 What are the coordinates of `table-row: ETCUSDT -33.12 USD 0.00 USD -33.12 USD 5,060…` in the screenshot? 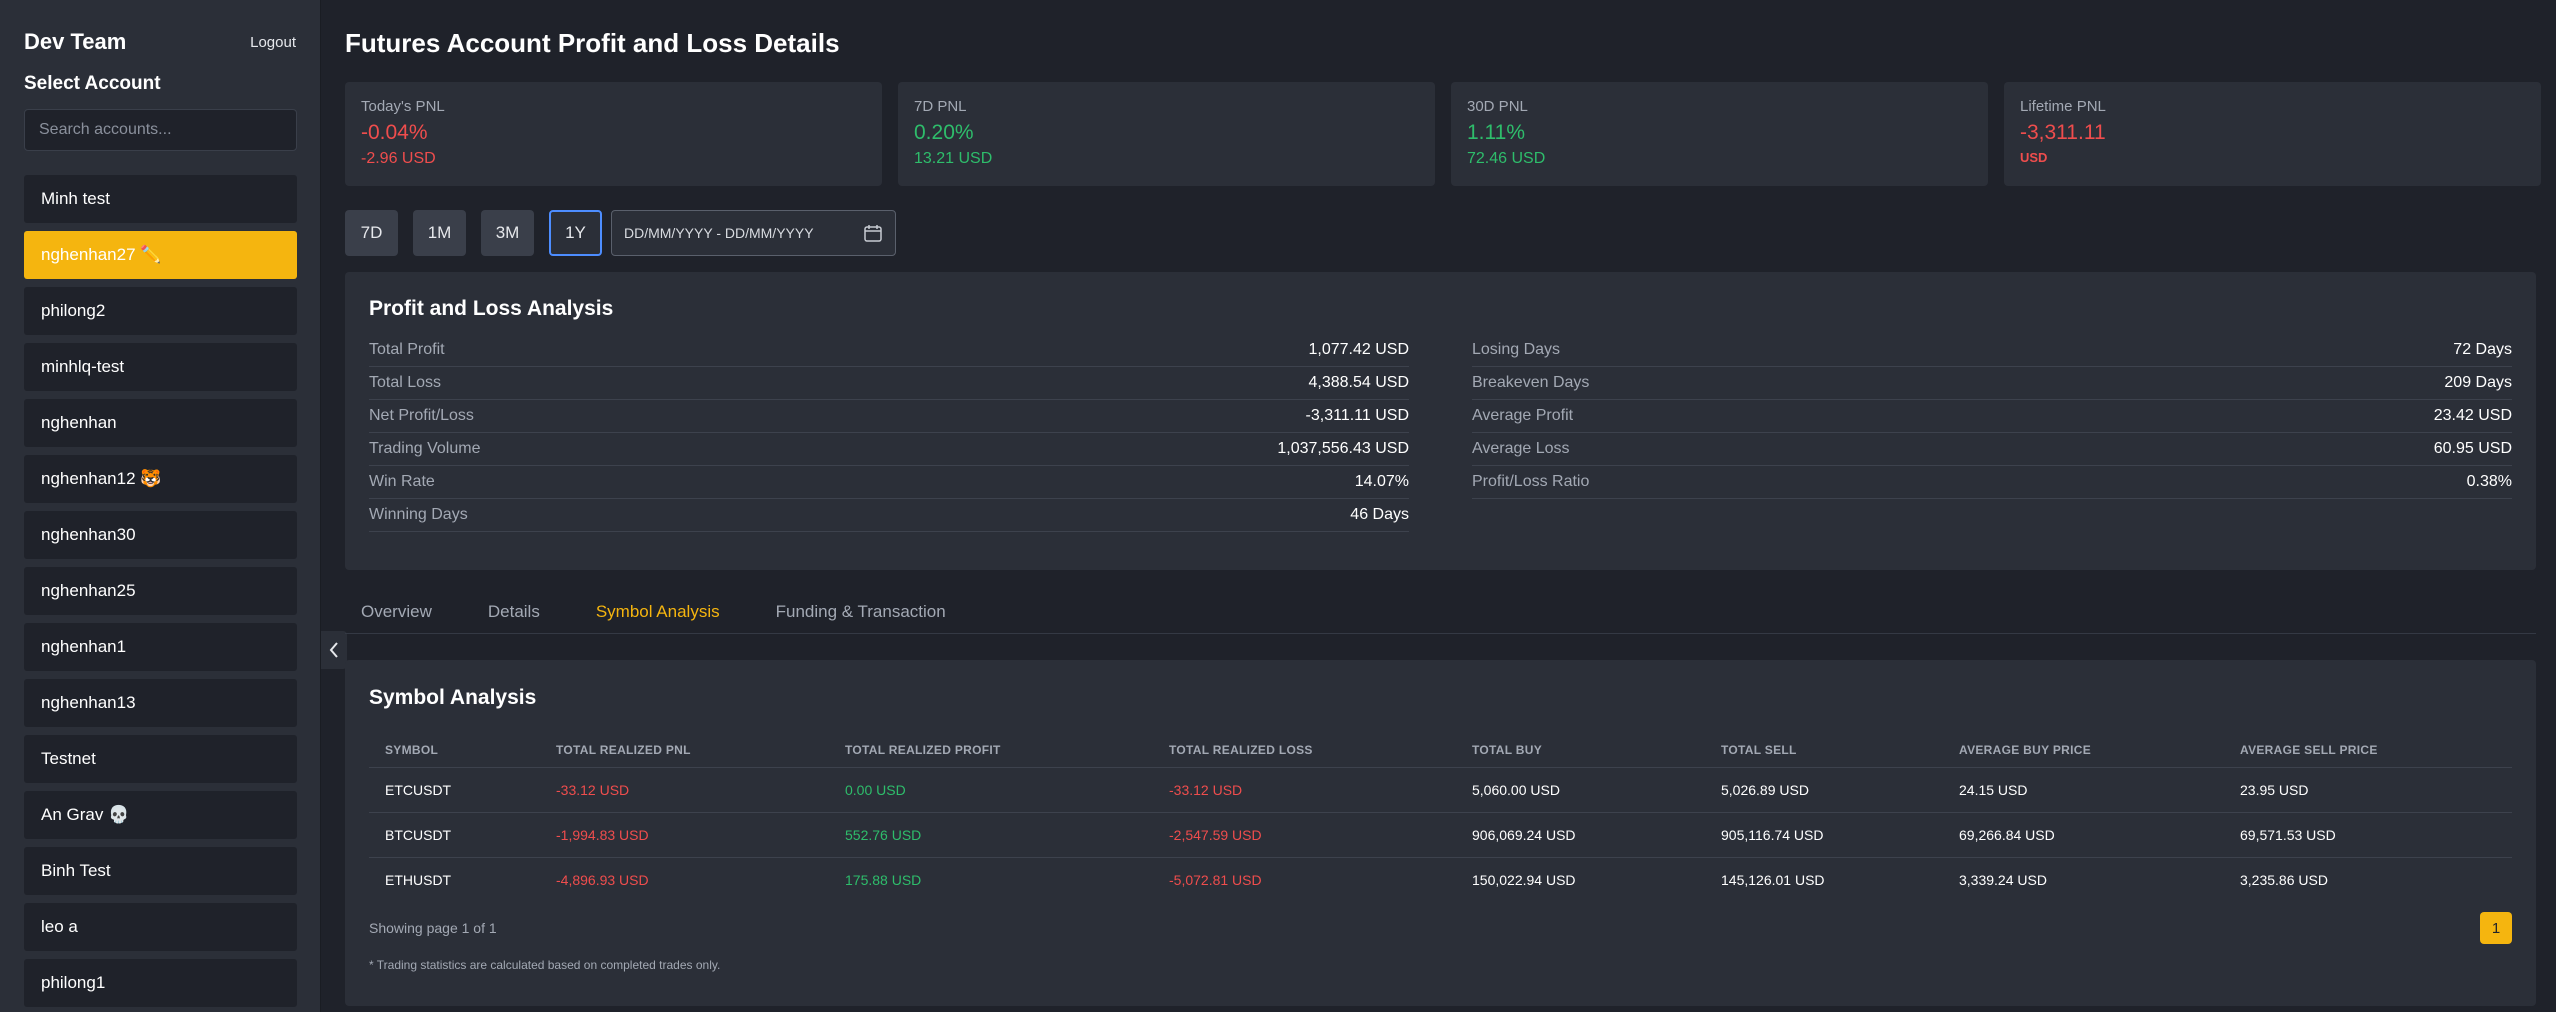 It's located at (1440, 789).